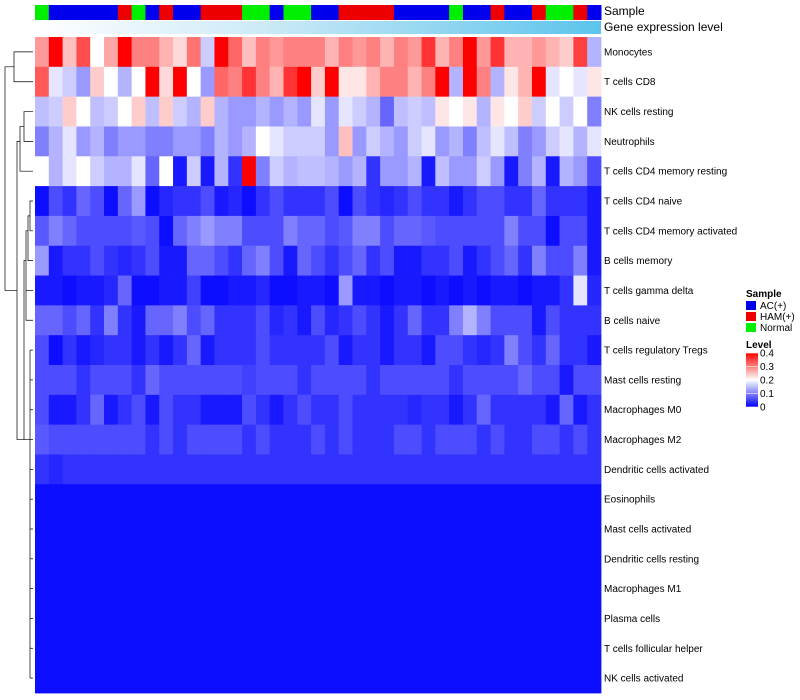 The height and width of the screenshot is (700, 800). I want to click on expression-annotation-bar, so click(318, 27).